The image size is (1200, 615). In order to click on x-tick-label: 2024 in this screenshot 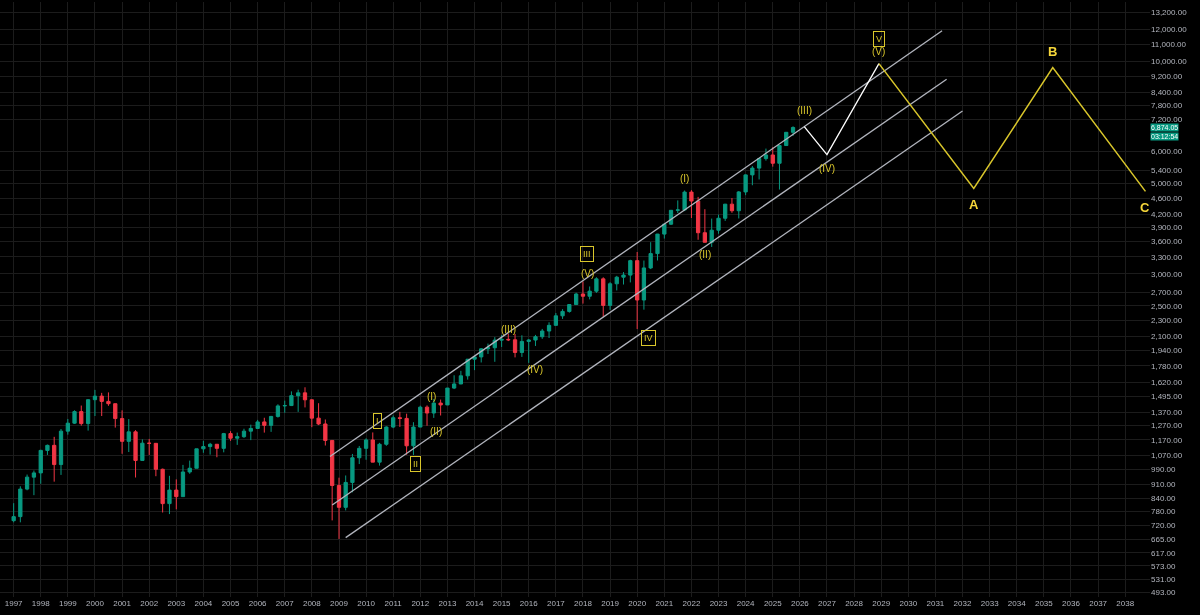, I will do `click(746, 603)`.